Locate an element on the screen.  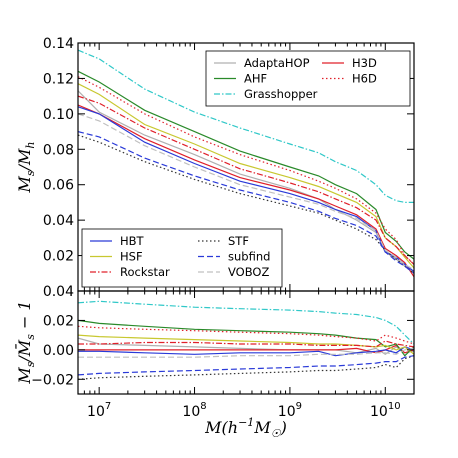
bottom-series-ahf is located at coordinates (246, 338).